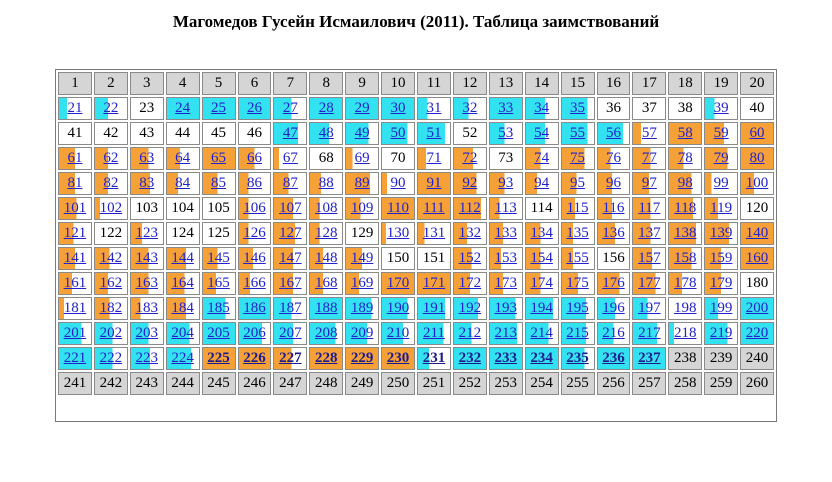  I want to click on cell-101: 101, so click(75, 208).